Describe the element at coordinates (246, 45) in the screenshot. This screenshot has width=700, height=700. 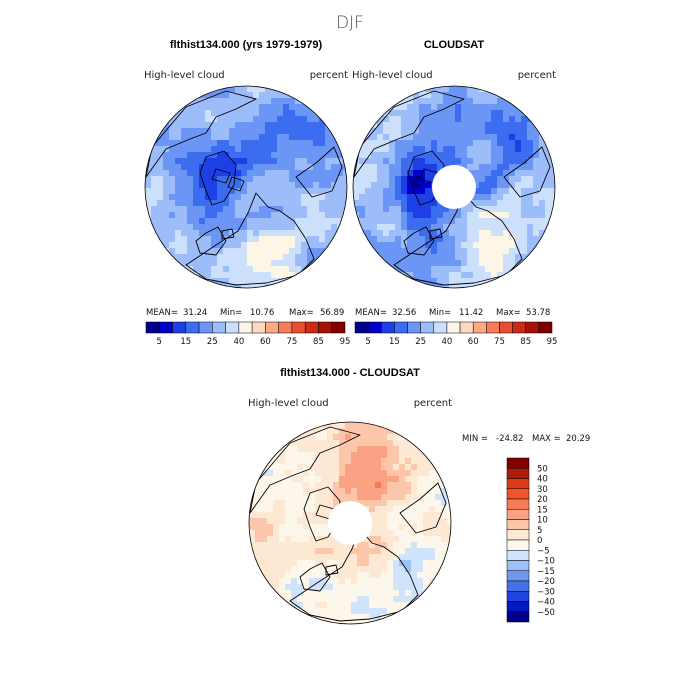
I see `panel-a-title: flthist134.000 (yrs 1979-1979)` at that location.